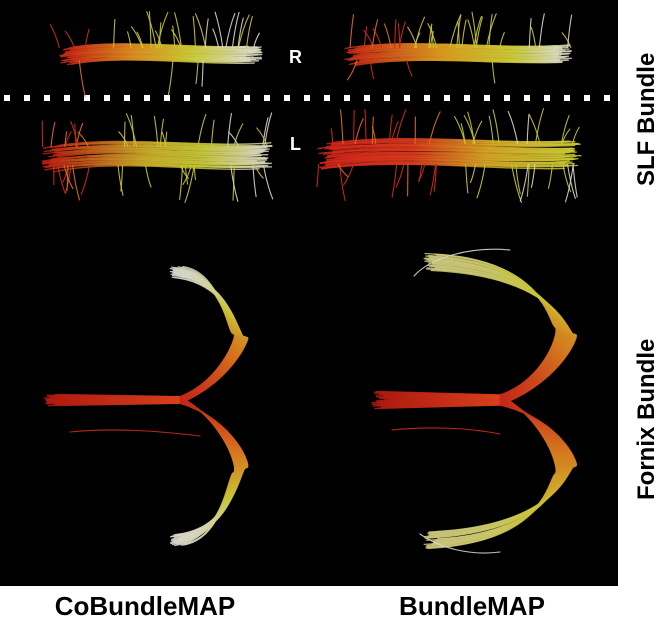 Image resolution: width=656 pixels, height=620 pixels. Describe the element at coordinates (145, 605) in the screenshot. I see `cobundlemap-method-label: CoBundleMAP` at that location.